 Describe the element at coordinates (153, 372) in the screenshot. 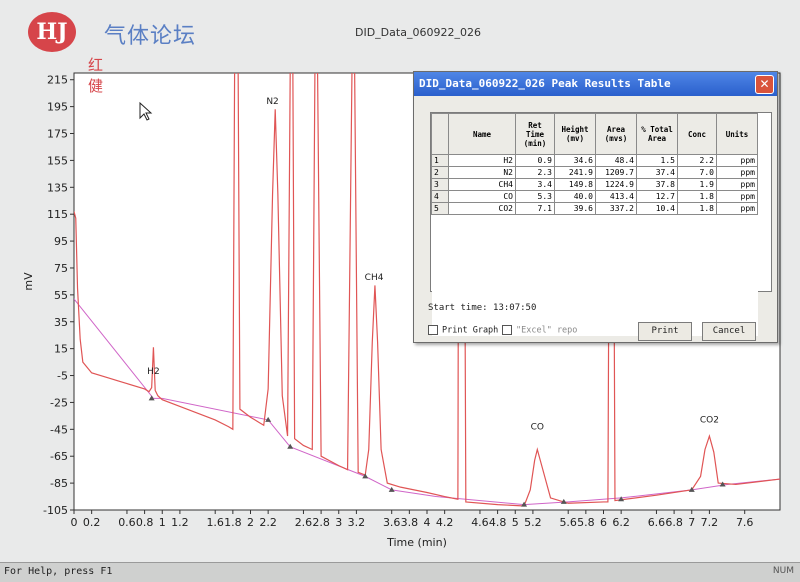

I see `peak-label: H2` at that location.